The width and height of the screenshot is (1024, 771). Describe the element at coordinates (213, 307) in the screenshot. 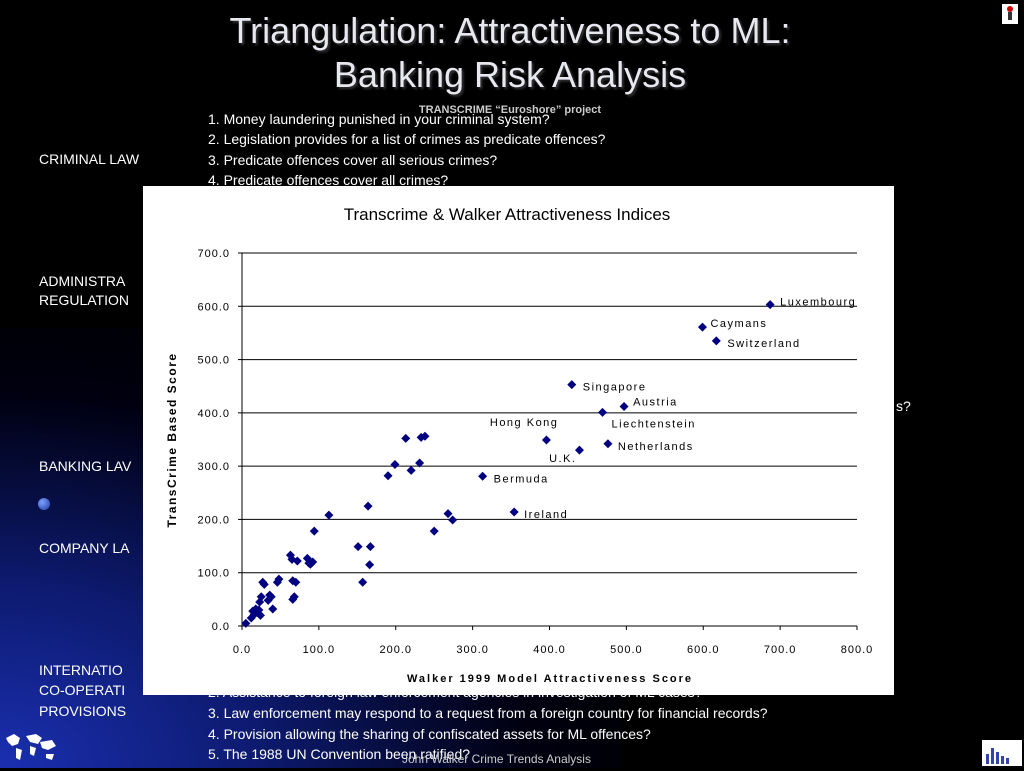

I see `y-tick-label: 600.0` at that location.